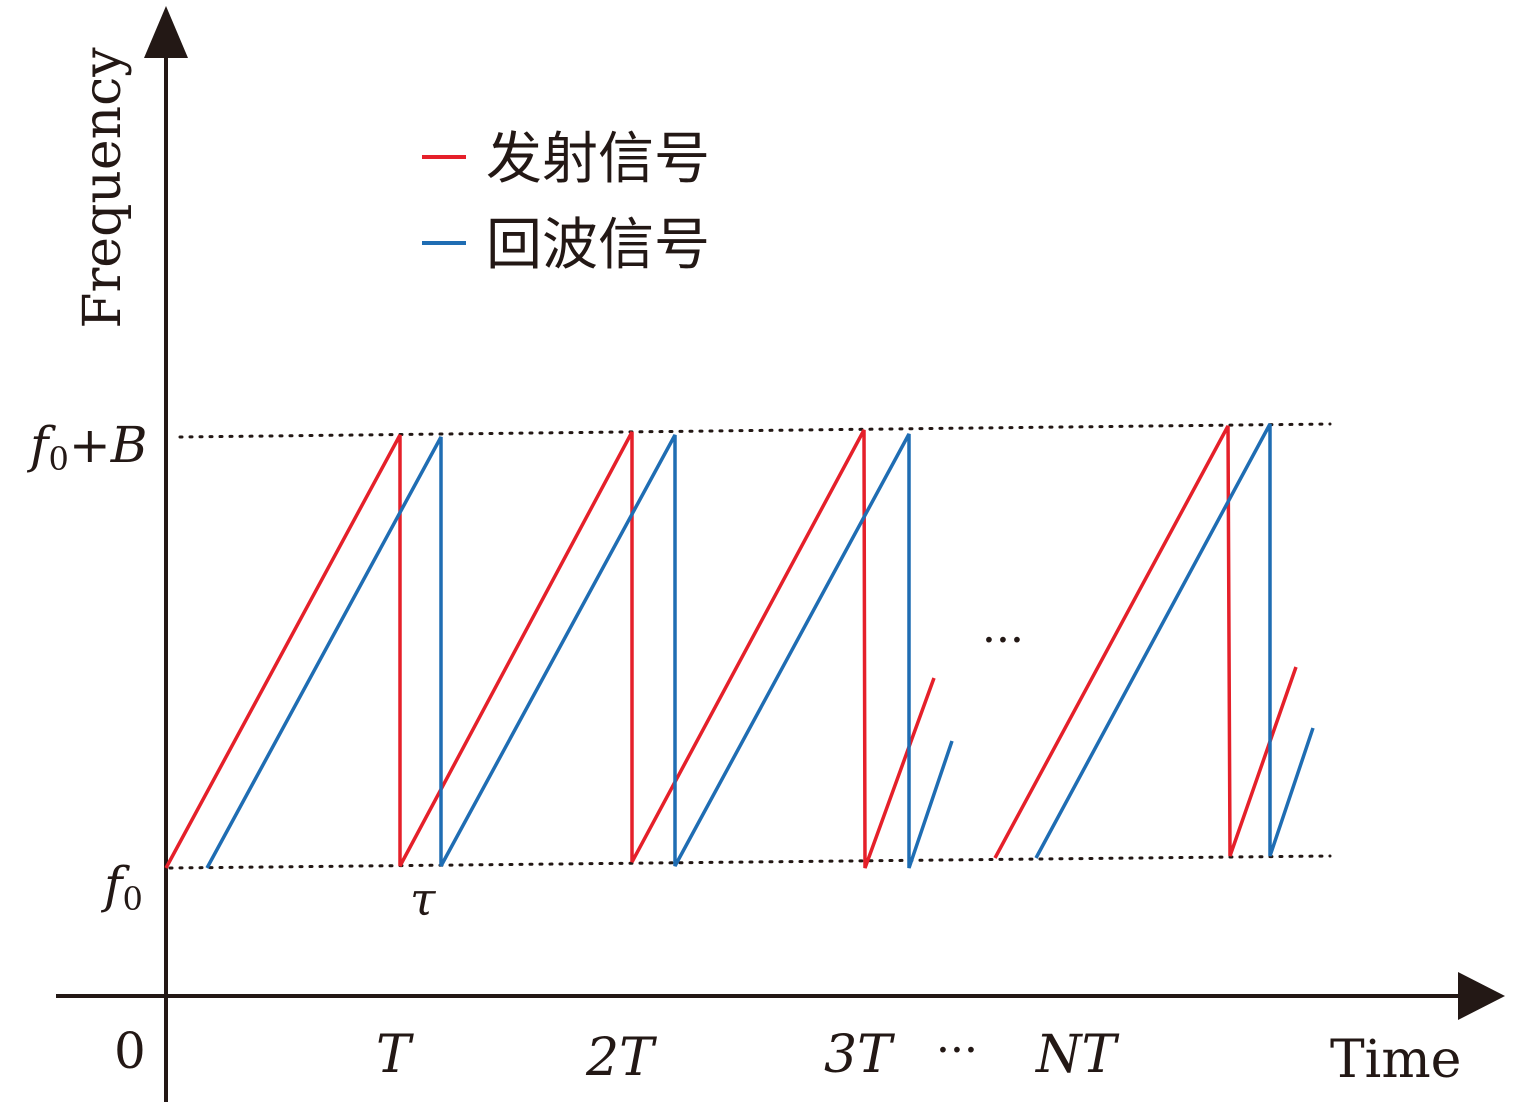 The height and width of the screenshot is (1108, 1535). What do you see at coordinates (166, 32) in the screenshot?
I see `y-axis-arrow` at bounding box center [166, 32].